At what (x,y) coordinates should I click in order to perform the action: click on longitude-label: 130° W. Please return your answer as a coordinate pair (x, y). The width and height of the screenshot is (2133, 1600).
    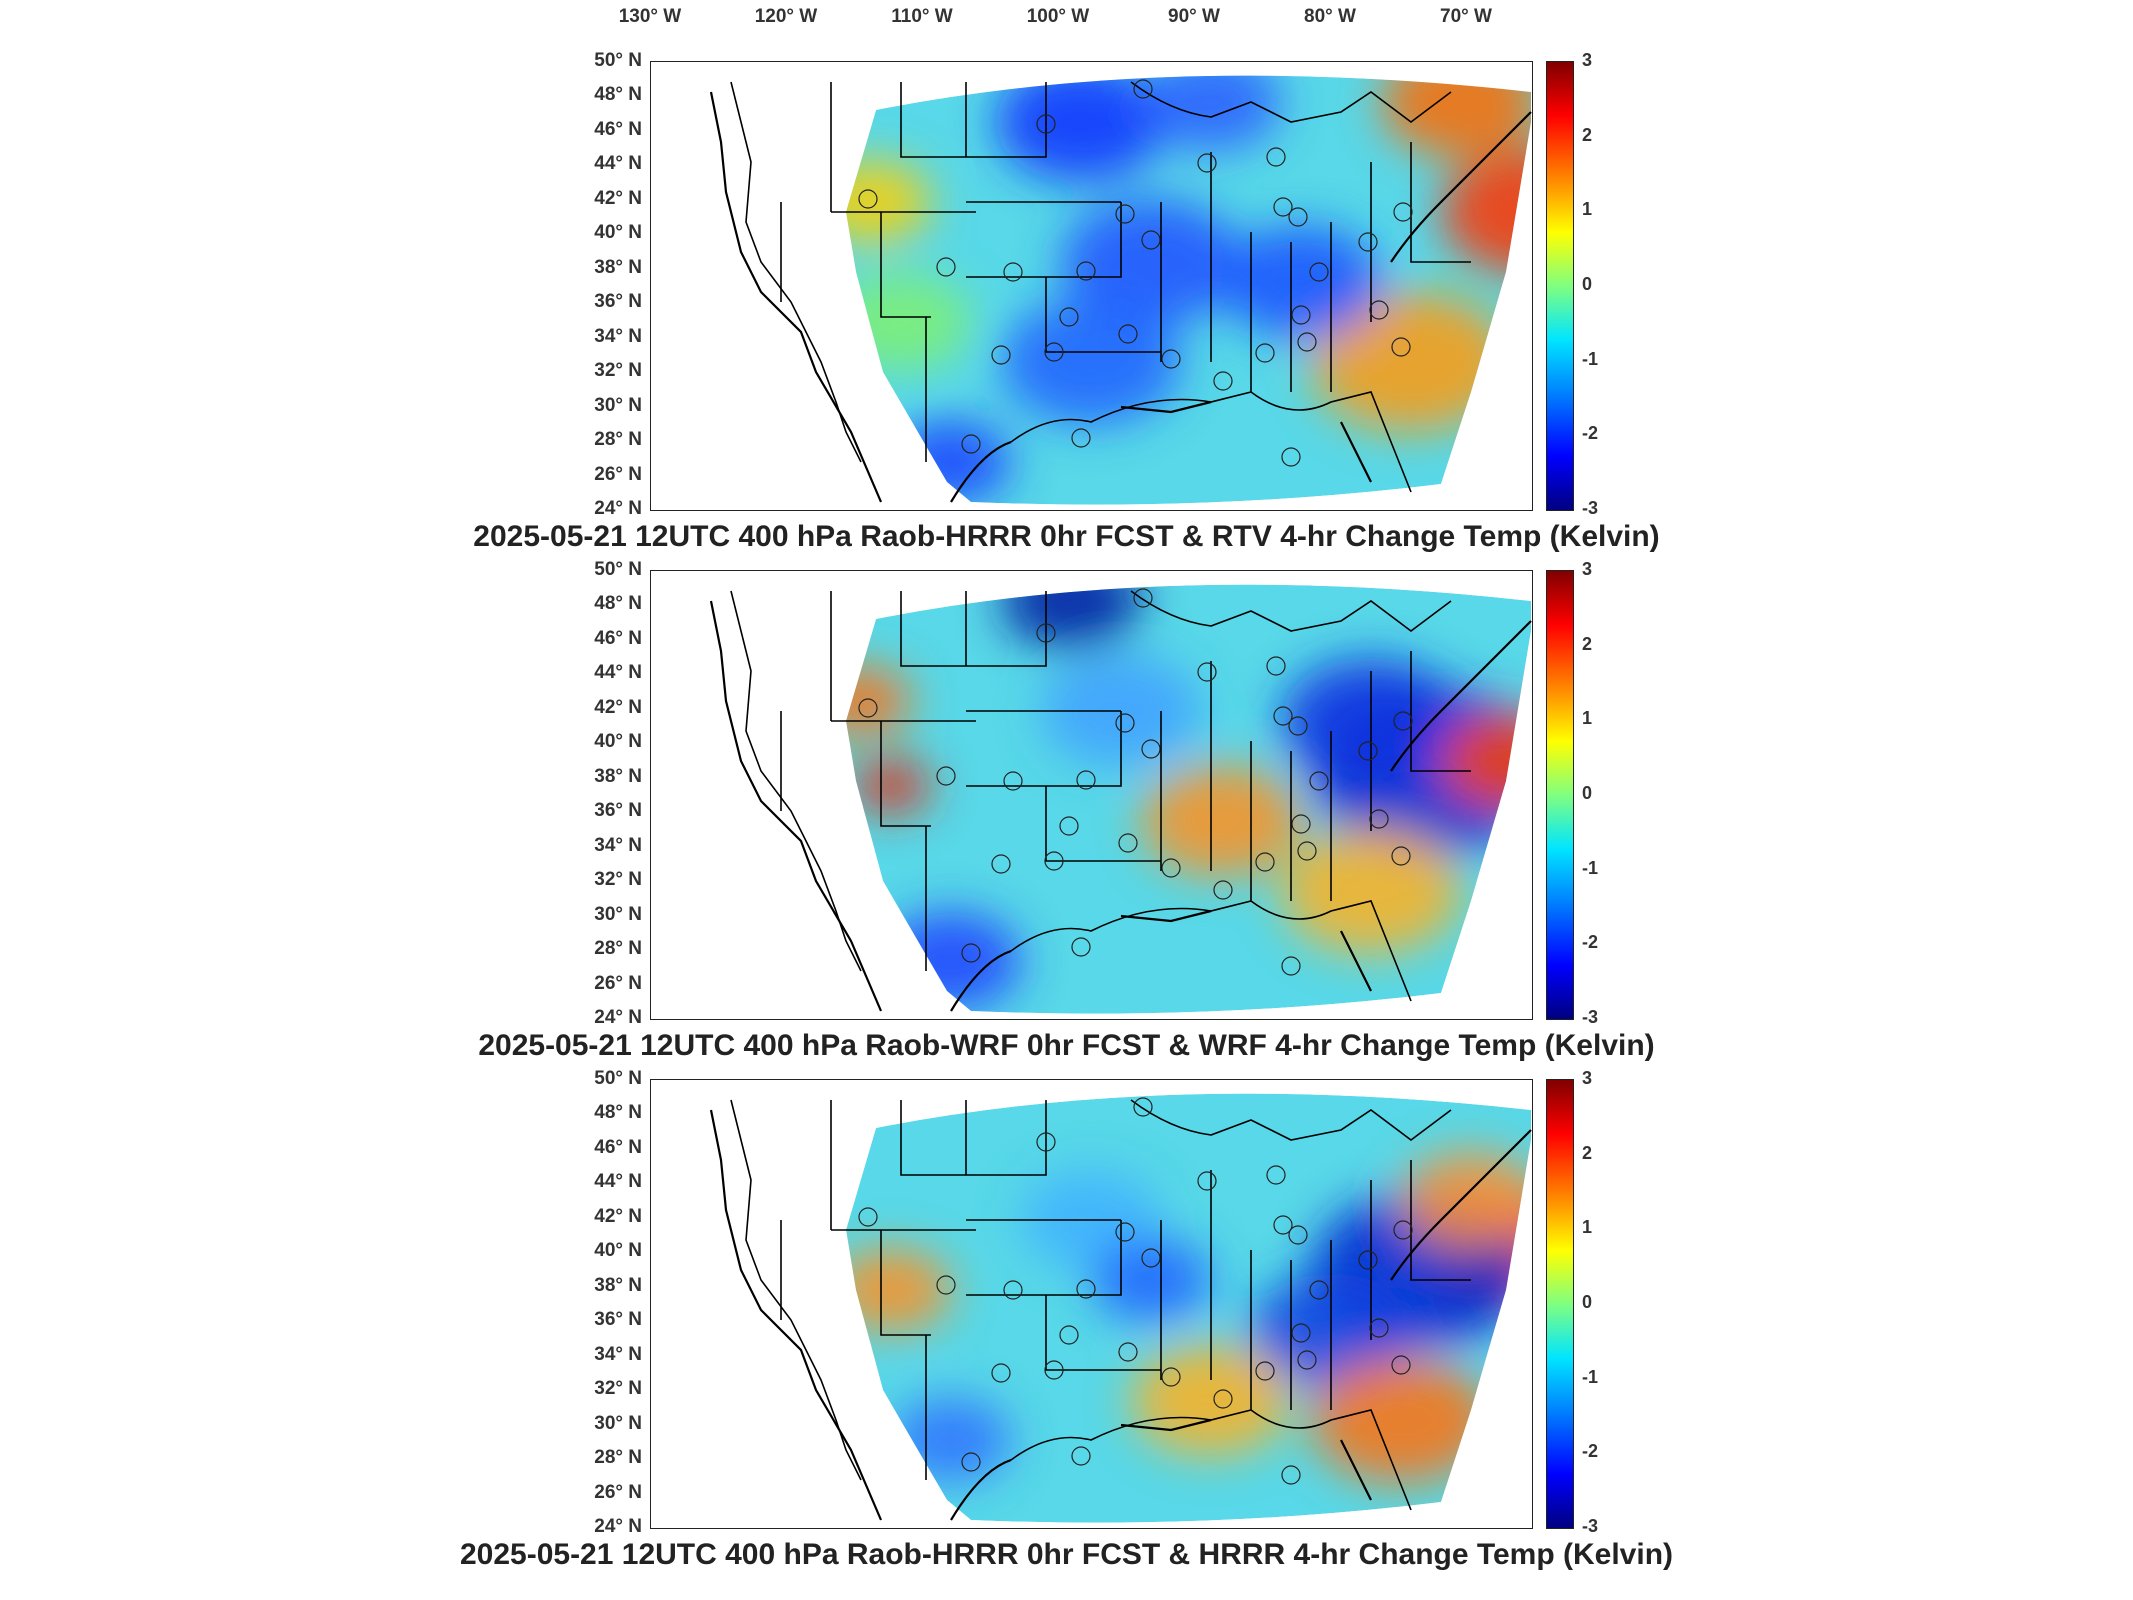
    Looking at the image, I should click on (650, 16).